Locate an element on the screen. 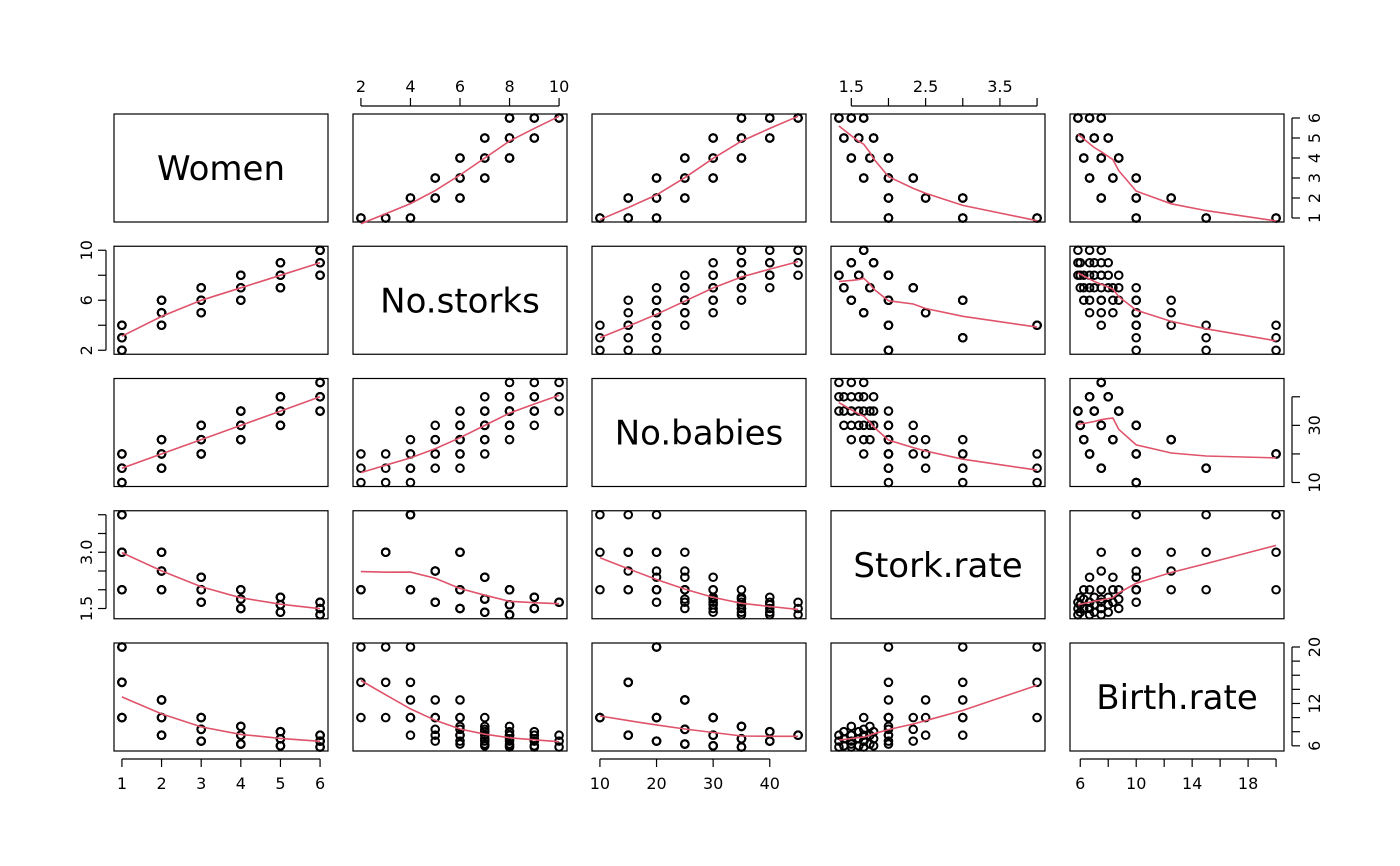 The image size is (1400, 866). tick-label: 6 is located at coordinates (320, 783).